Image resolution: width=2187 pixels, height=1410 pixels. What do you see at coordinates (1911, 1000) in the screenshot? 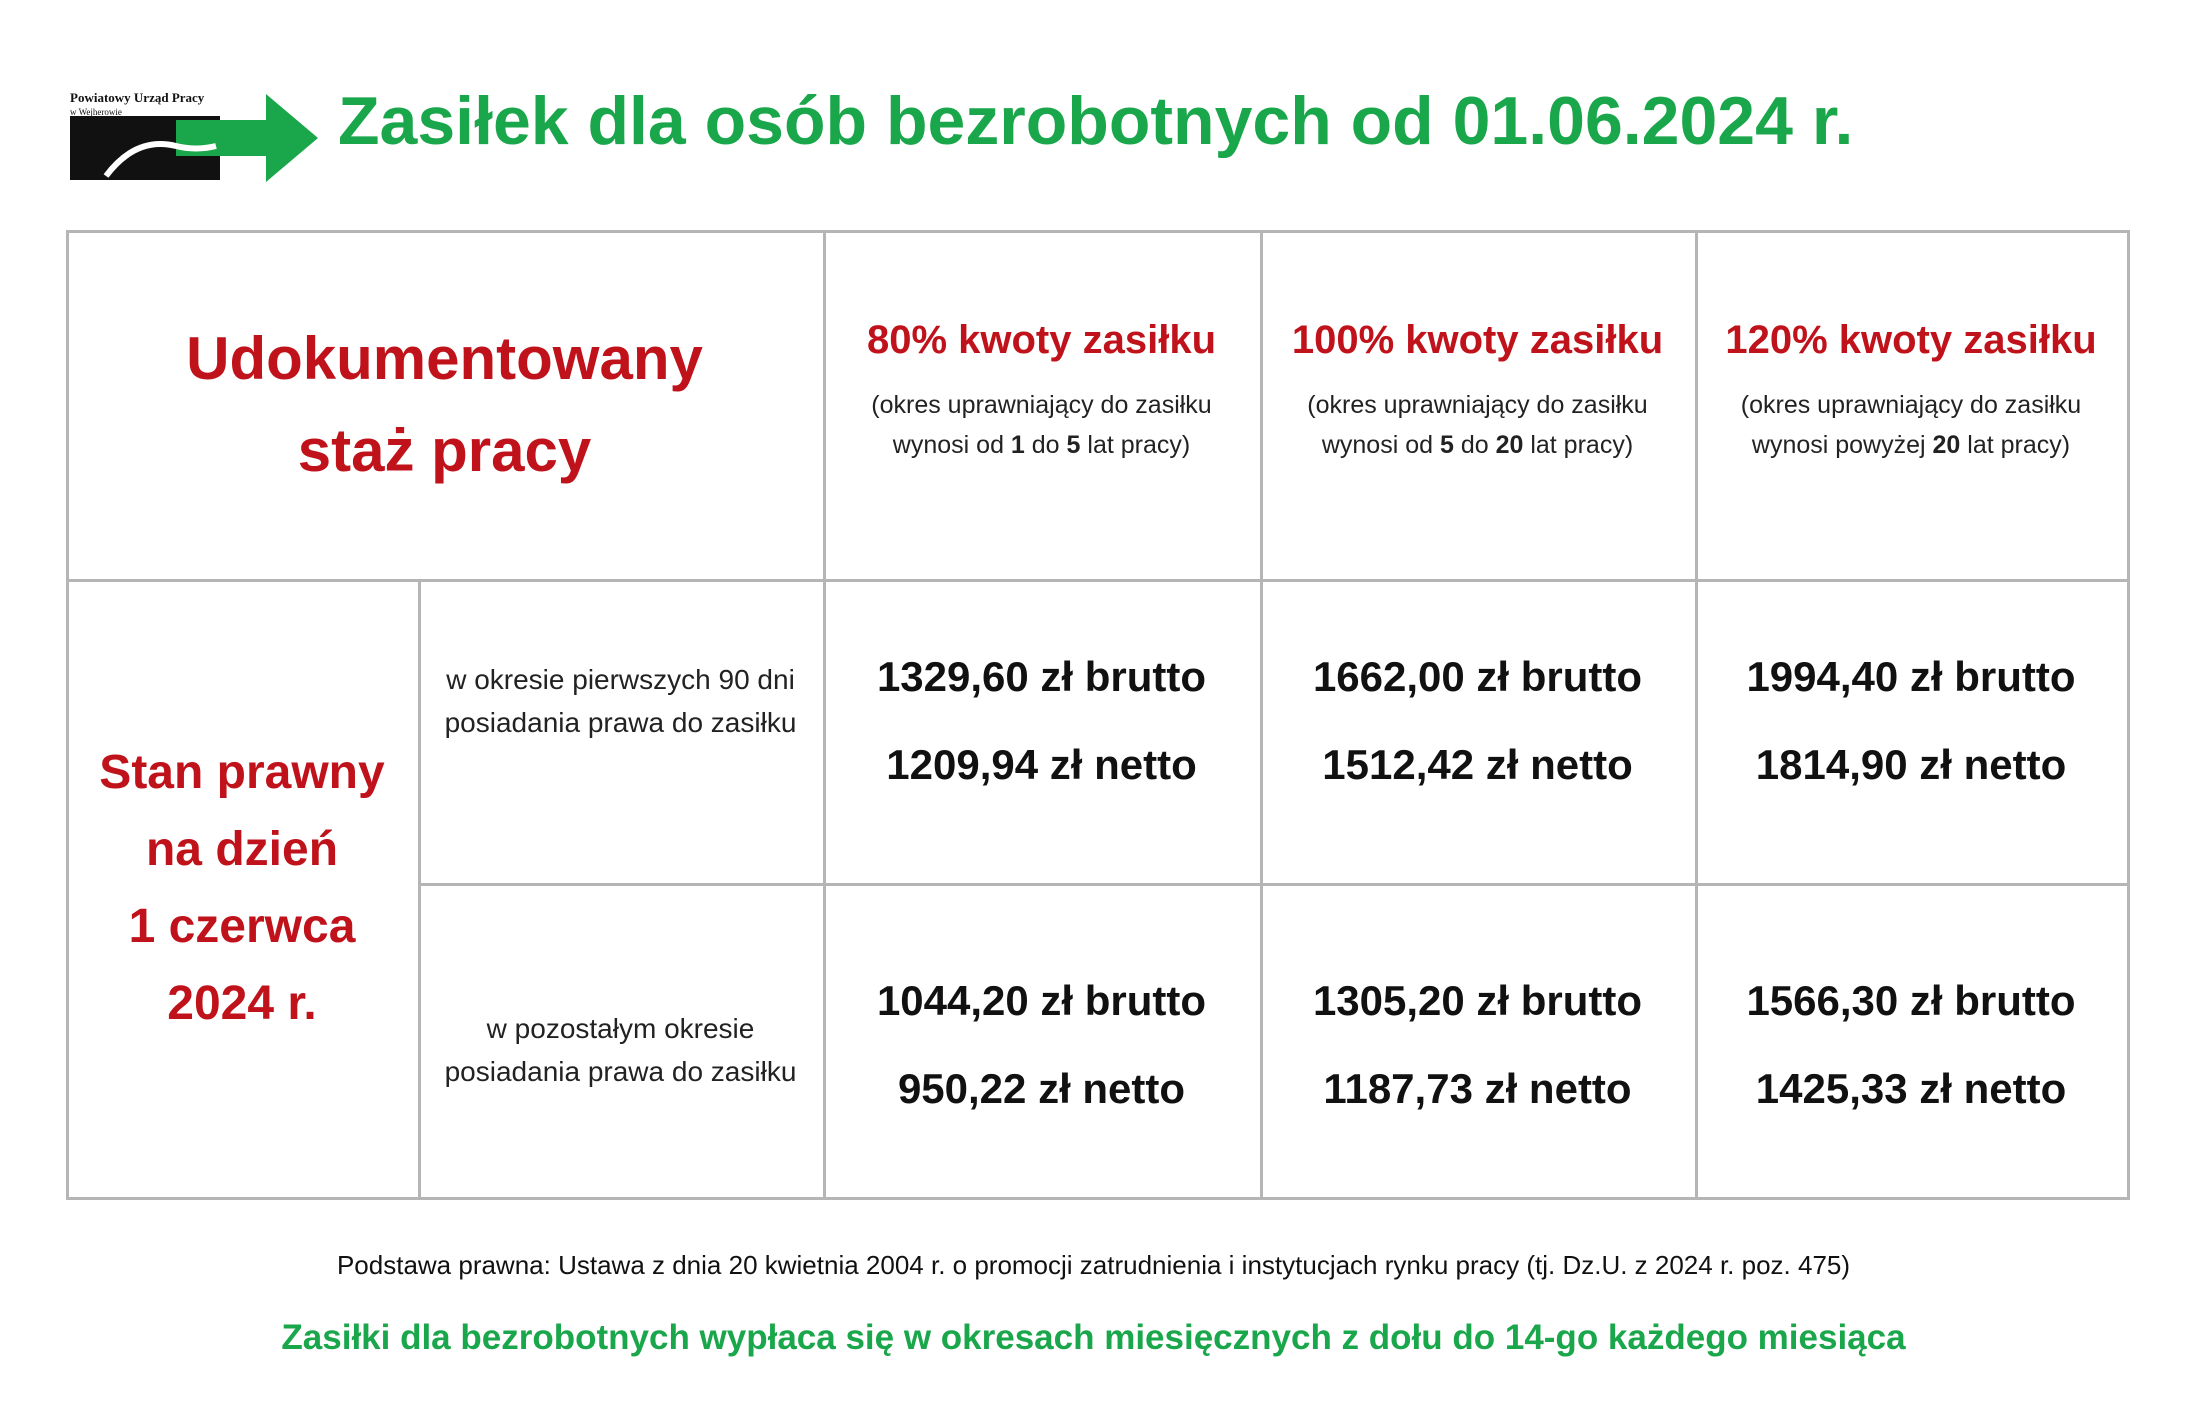
I see `gross-amount: 1566,30 zł brutto` at bounding box center [1911, 1000].